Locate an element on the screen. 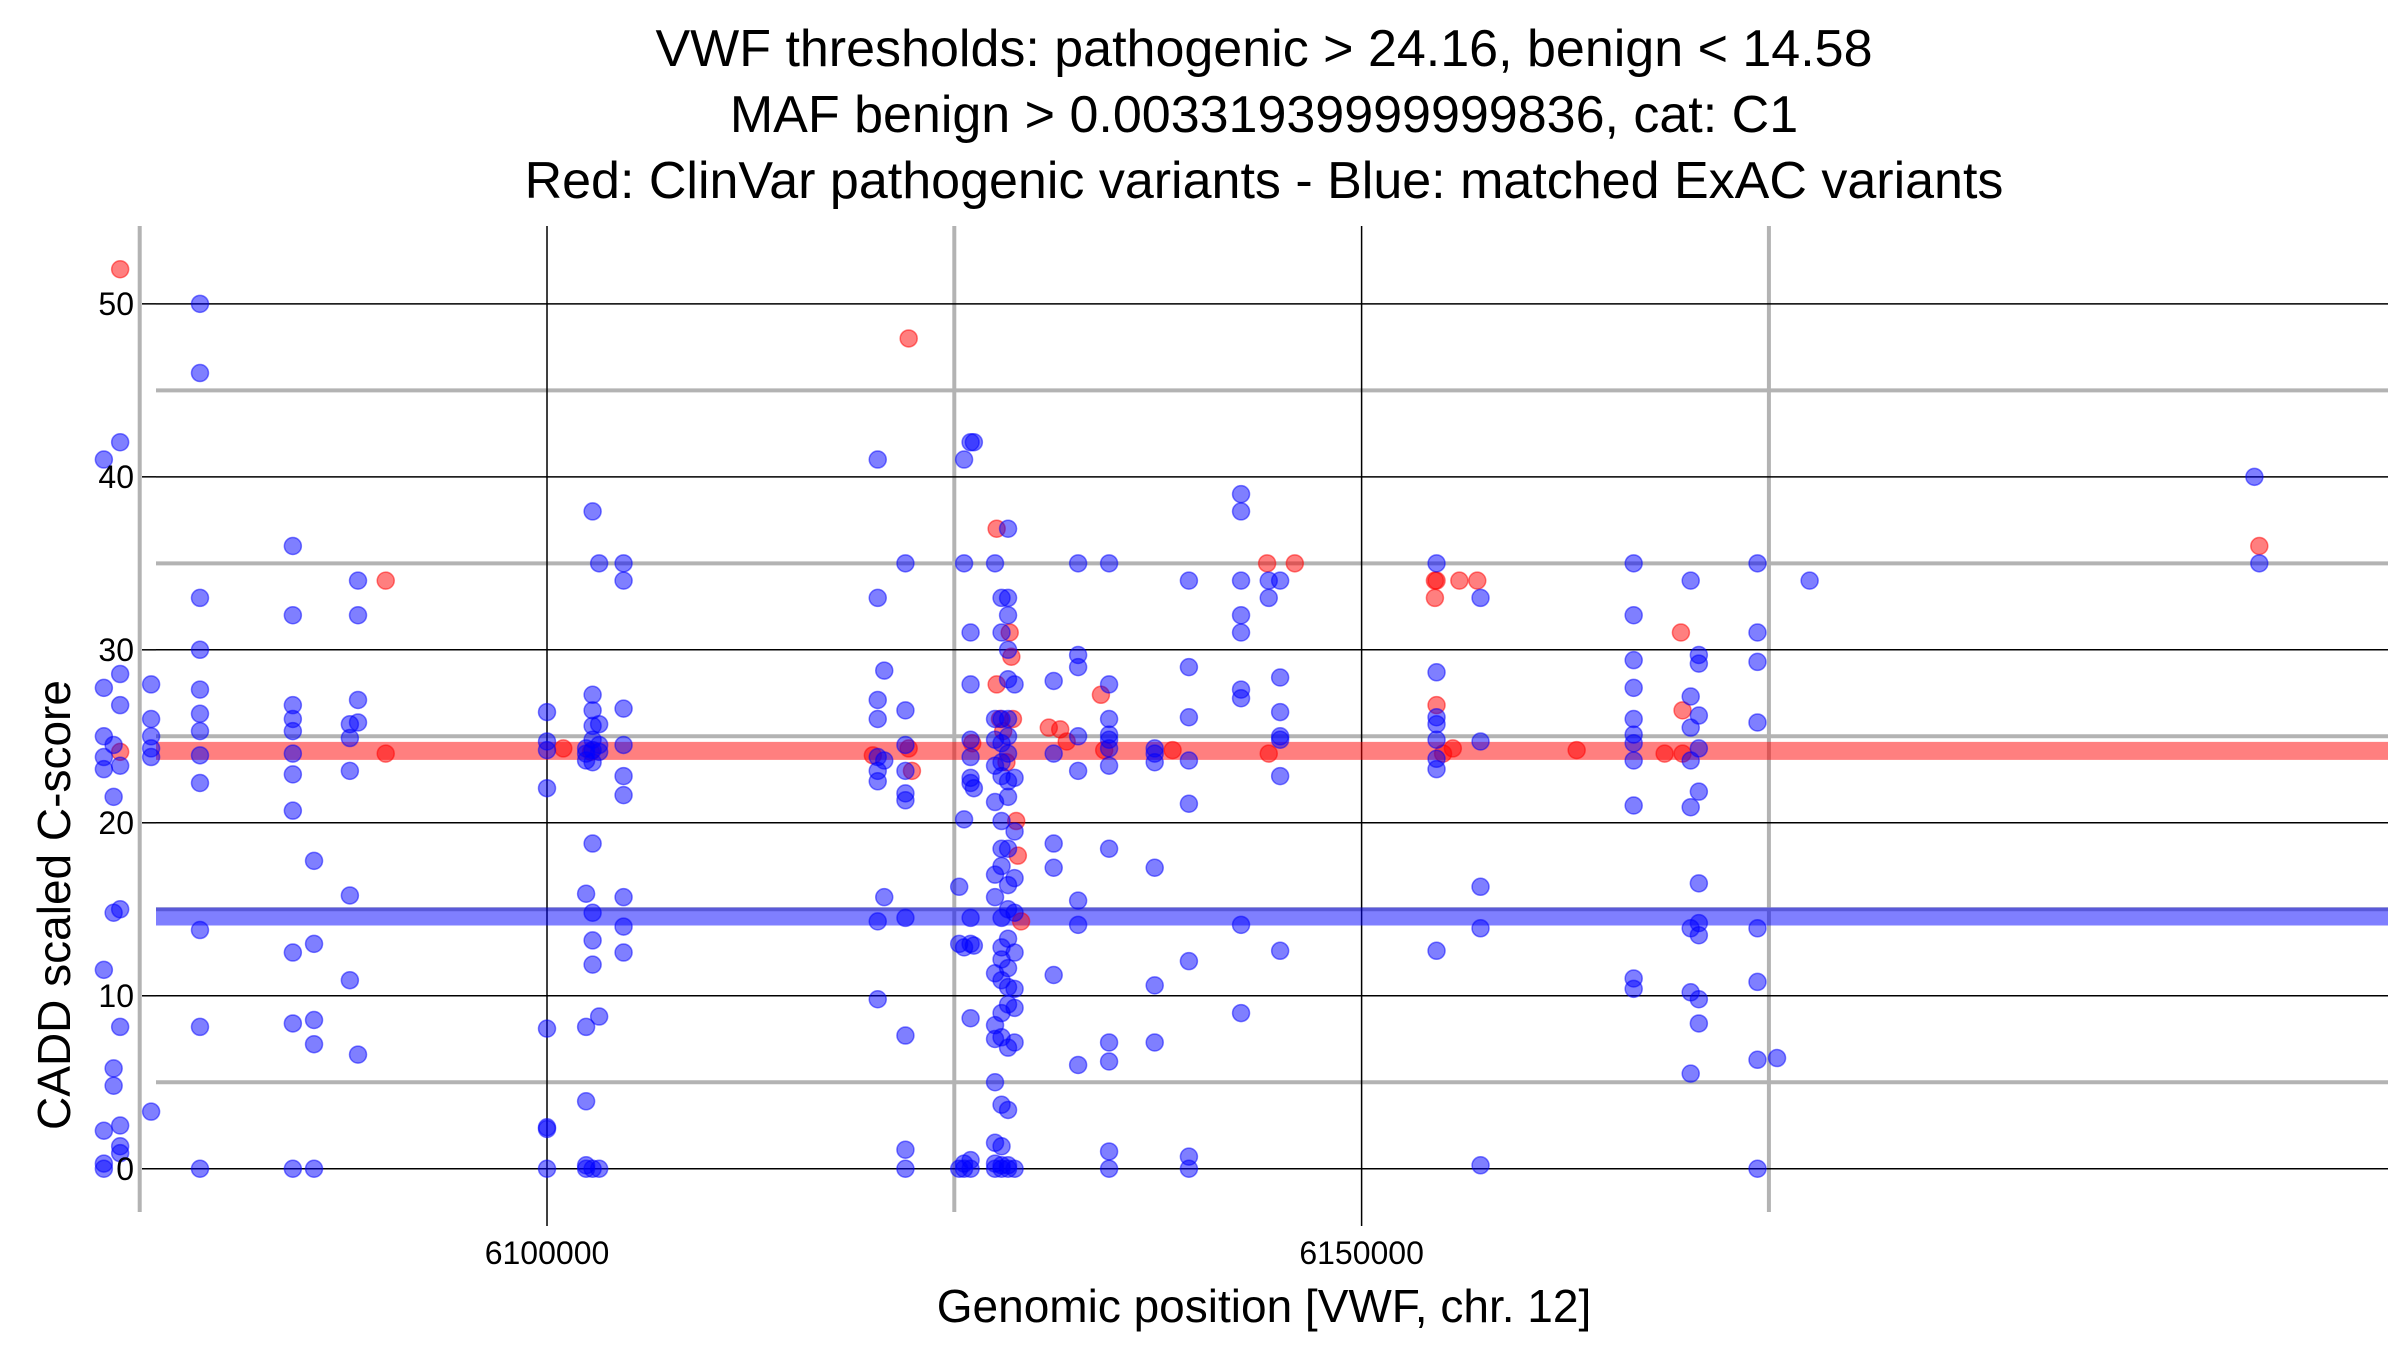  y-axis-ticks: 0 10 20 30 40 50 is located at coordinates (127, 736).